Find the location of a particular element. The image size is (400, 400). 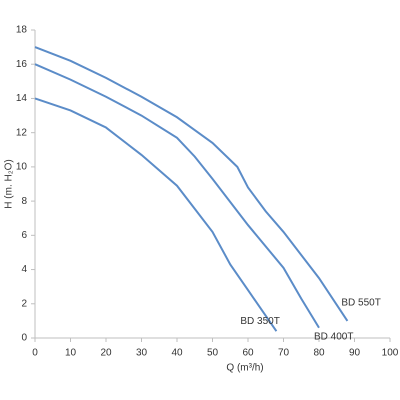

y-tick-label: 12 is located at coordinates (22, 132).